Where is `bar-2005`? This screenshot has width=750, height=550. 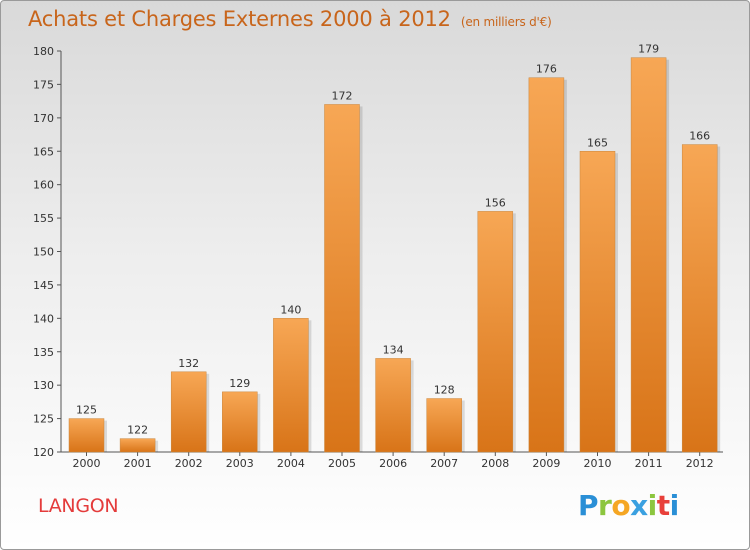
bar-2005 is located at coordinates (342, 278).